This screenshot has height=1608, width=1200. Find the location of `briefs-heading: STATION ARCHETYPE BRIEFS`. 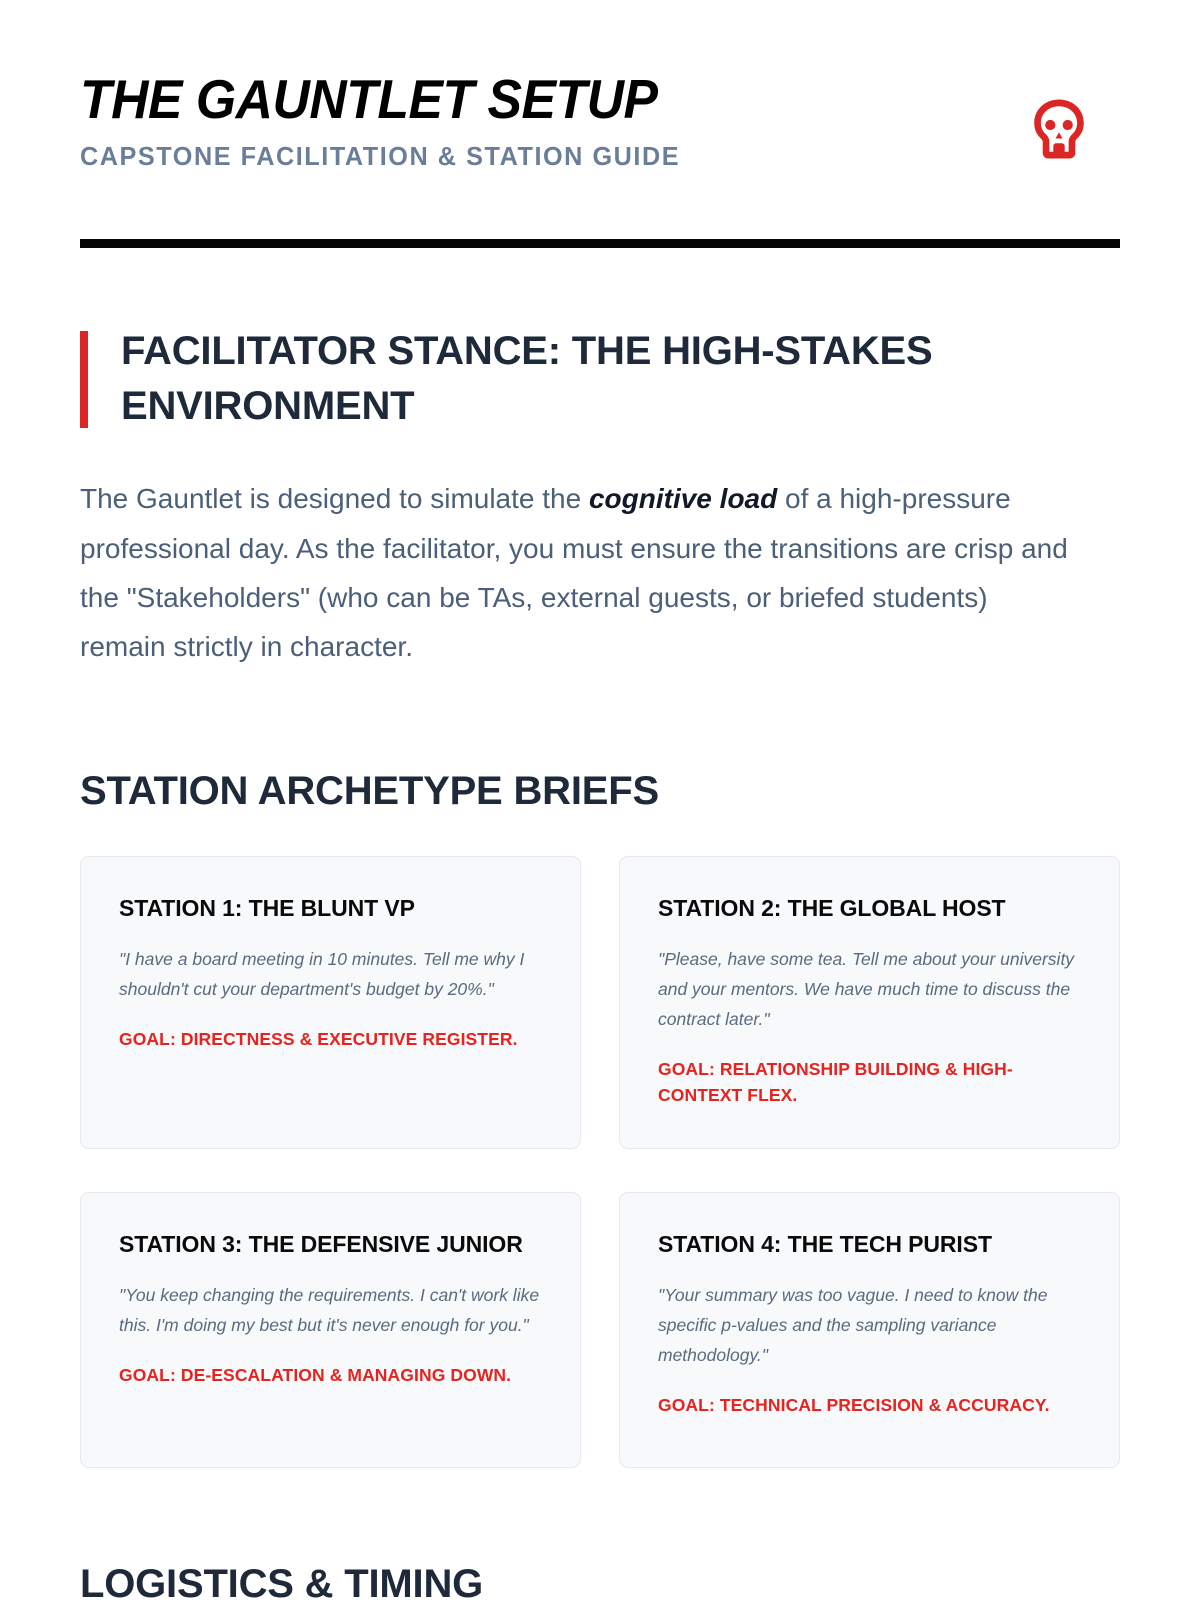

briefs-heading: STATION ARCHETYPE BRIEFS is located at coordinates (369, 791).